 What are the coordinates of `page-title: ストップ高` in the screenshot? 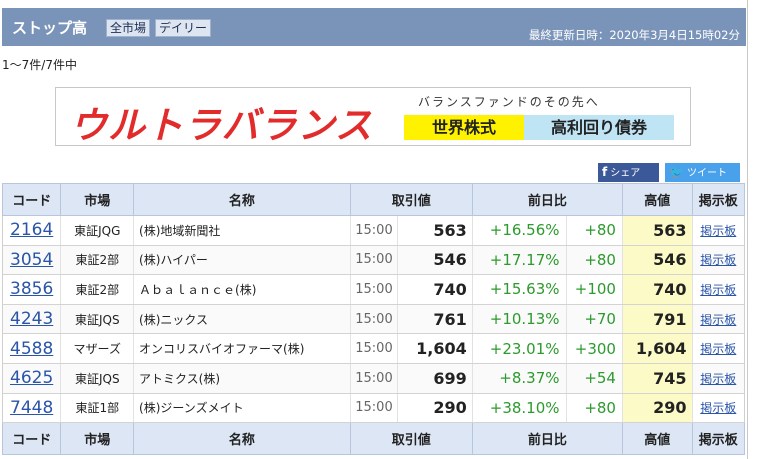 It's located at (50, 28).